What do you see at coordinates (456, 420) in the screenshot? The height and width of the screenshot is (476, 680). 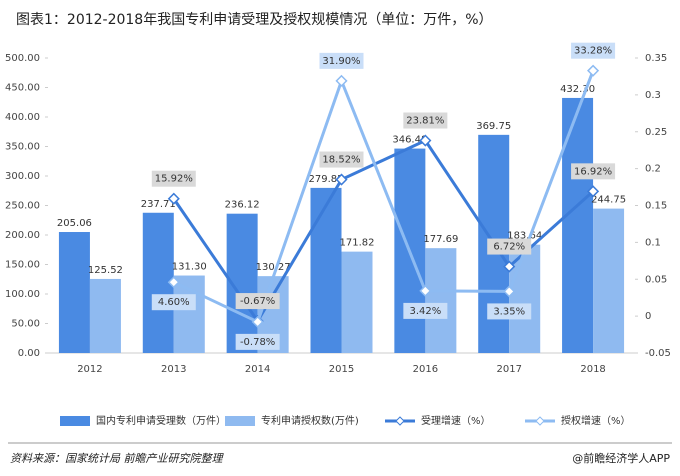 I see `legend-label: 受理增速（%）` at bounding box center [456, 420].